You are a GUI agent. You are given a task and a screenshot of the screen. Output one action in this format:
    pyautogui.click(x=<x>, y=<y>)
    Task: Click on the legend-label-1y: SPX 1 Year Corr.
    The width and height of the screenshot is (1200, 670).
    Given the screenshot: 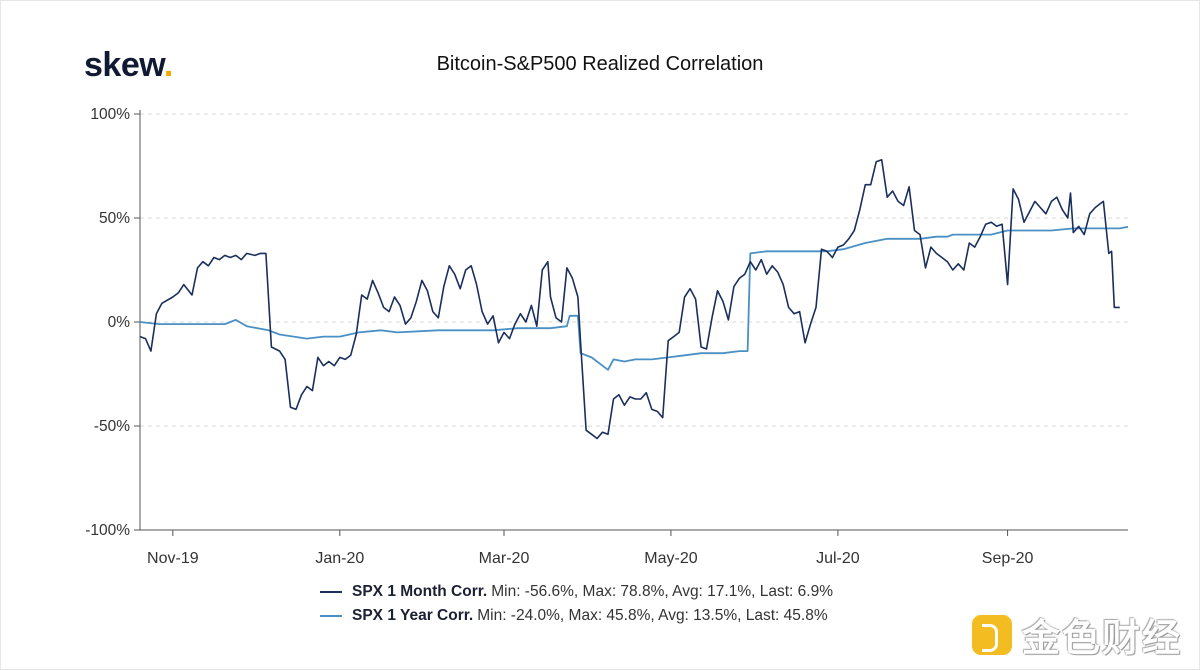 What is the action you would take?
    pyautogui.click(x=413, y=615)
    